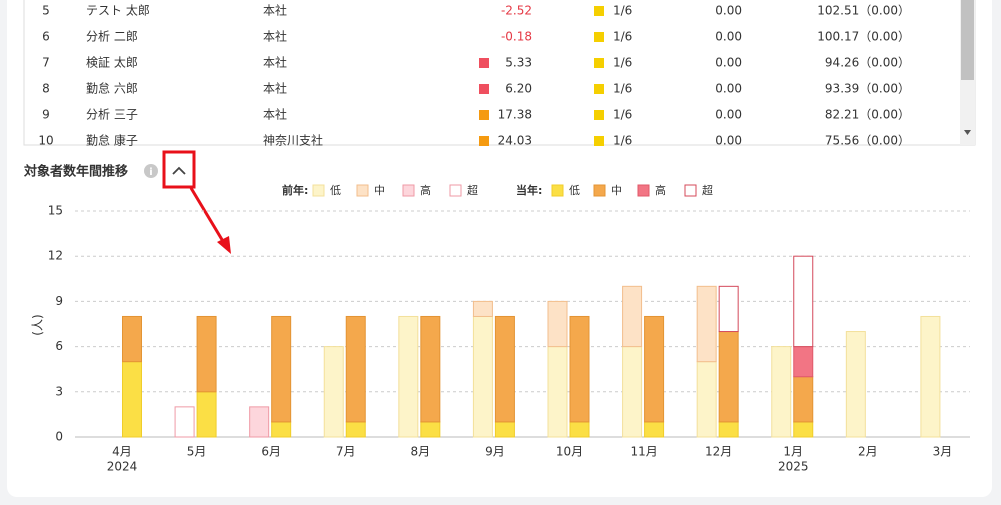  I want to click on x-tick-label: 6月, so click(271, 452).